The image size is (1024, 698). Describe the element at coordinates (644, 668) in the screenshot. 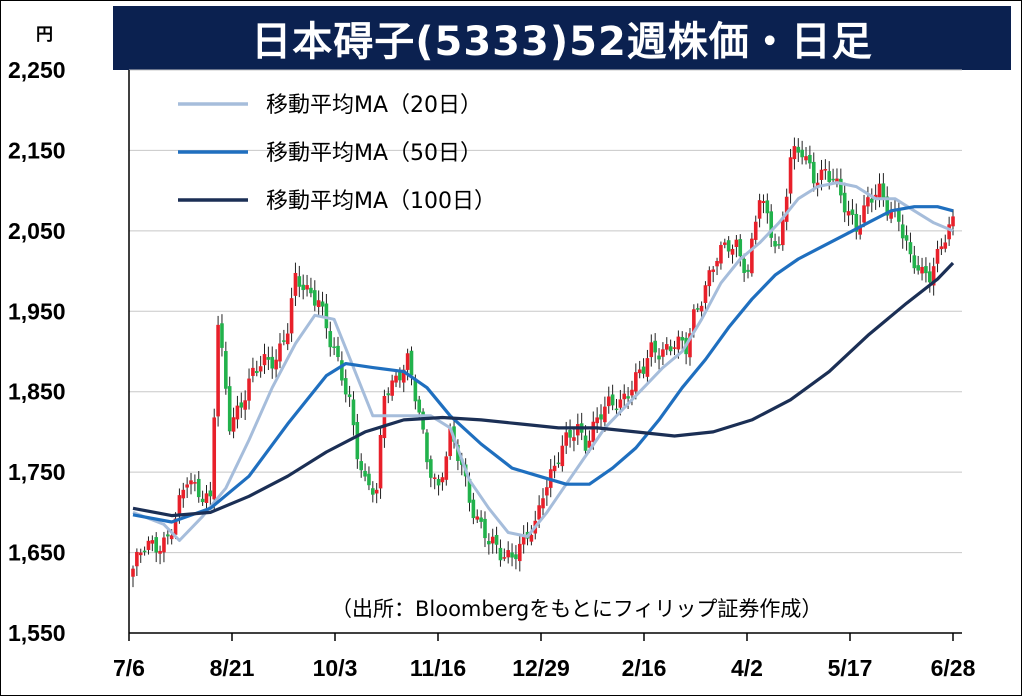

I see `x-tick-label: 2/16` at that location.